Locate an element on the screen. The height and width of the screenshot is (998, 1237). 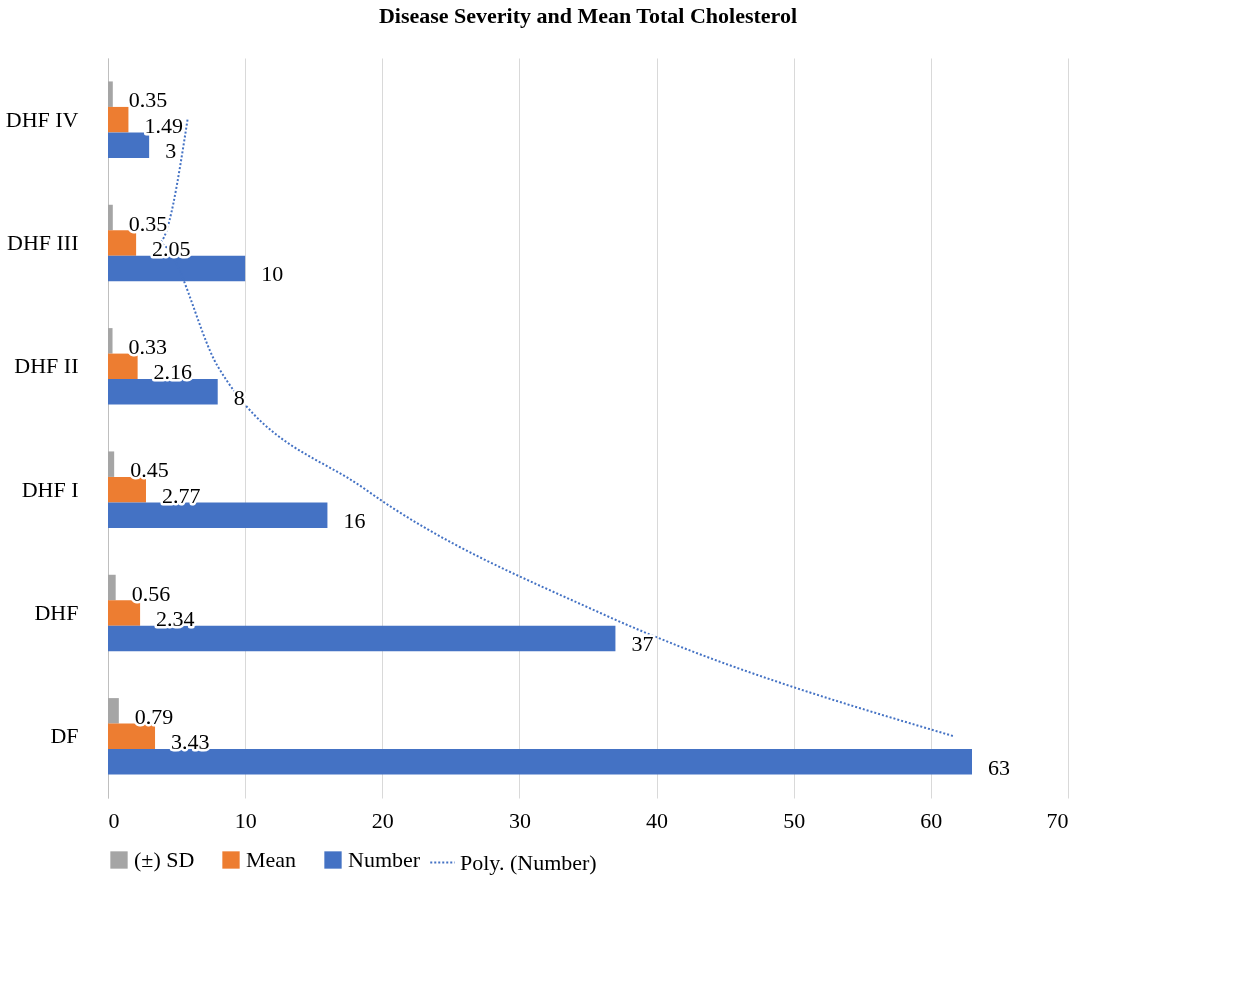
y-tick-label: DF is located at coordinates (64, 736).